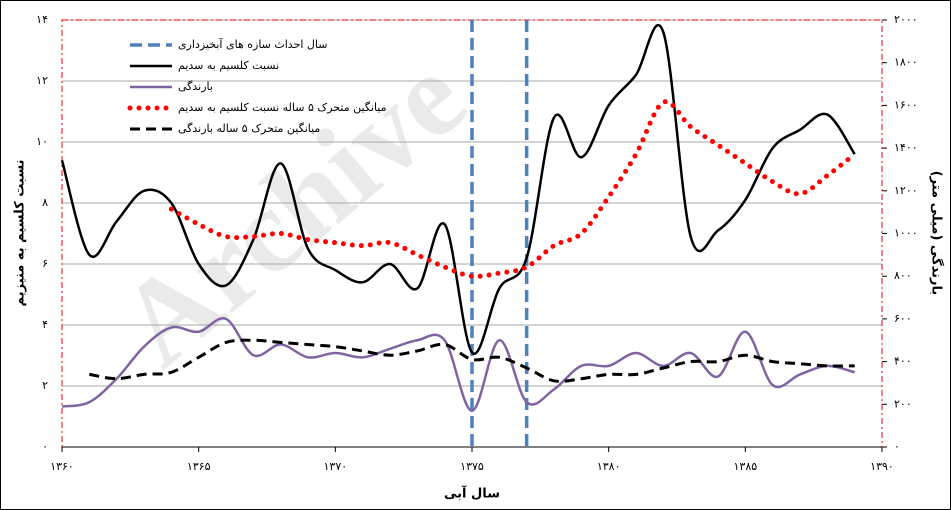 The image size is (951, 510). What do you see at coordinates (937, 233) in the screenshot?
I see `y2-axis-title: بارندگی (میلی متر)` at bounding box center [937, 233].